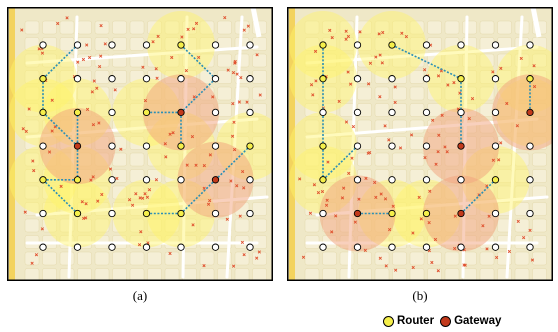 This screenshot has height=332, width=558. What do you see at coordinates (140, 295) in the screenshot?
I see `caption-a: (a)` at bounding box center [140, 295].